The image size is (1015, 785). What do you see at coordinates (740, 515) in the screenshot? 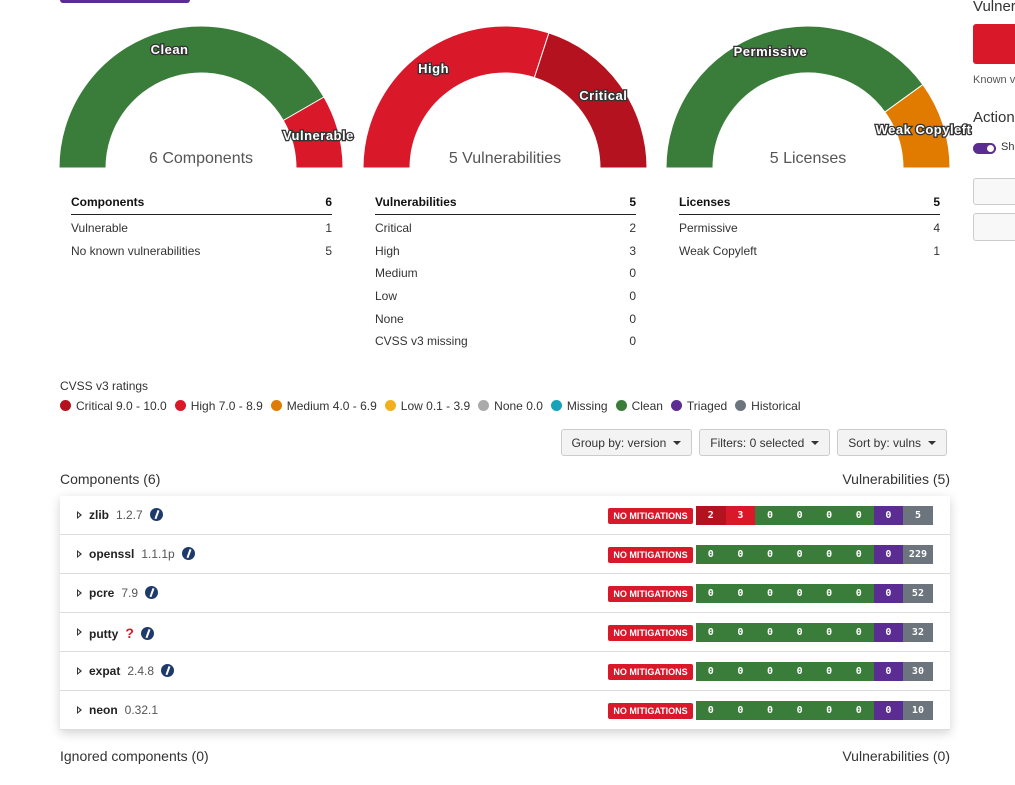
I see `vuln-count: 3` at bounding box center [740, 515].